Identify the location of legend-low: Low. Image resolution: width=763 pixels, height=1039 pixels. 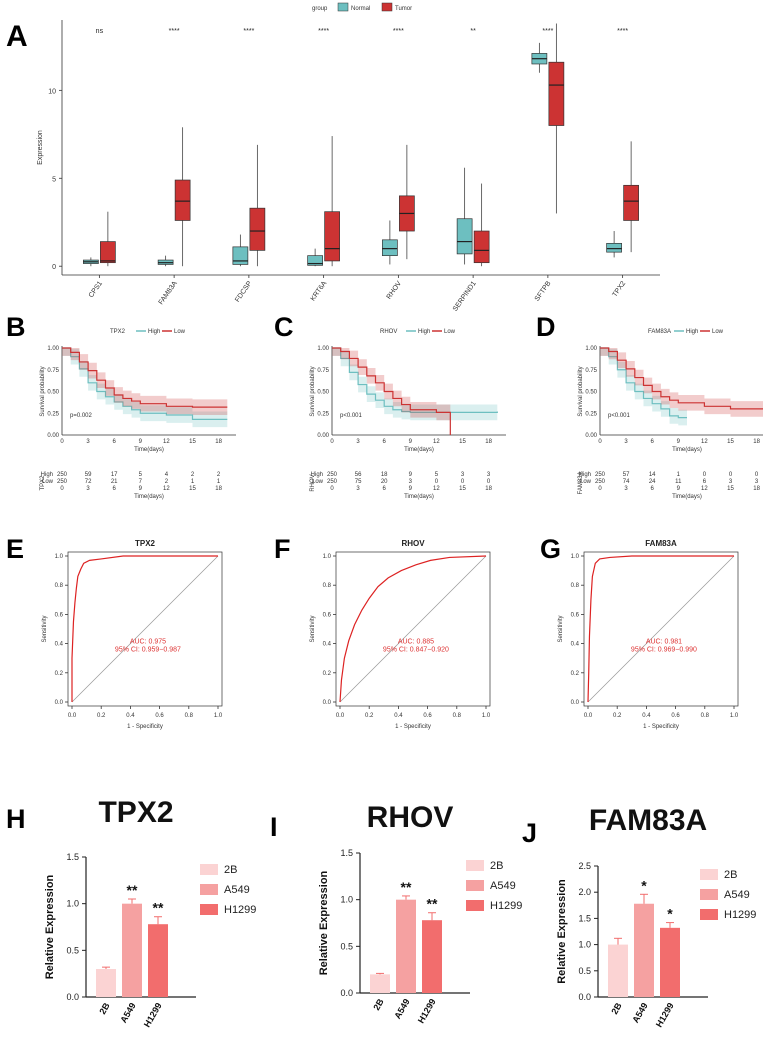
(450, 332).